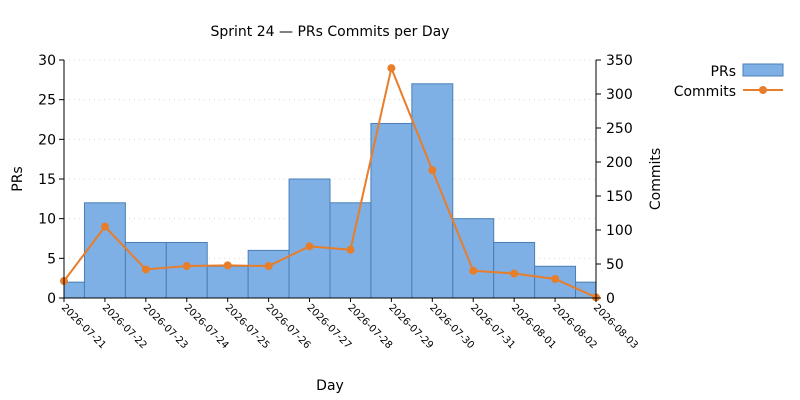  Describe the element at coordinates (619, 231) in the screenshot. I see `right-tick-label: 100` at that location.